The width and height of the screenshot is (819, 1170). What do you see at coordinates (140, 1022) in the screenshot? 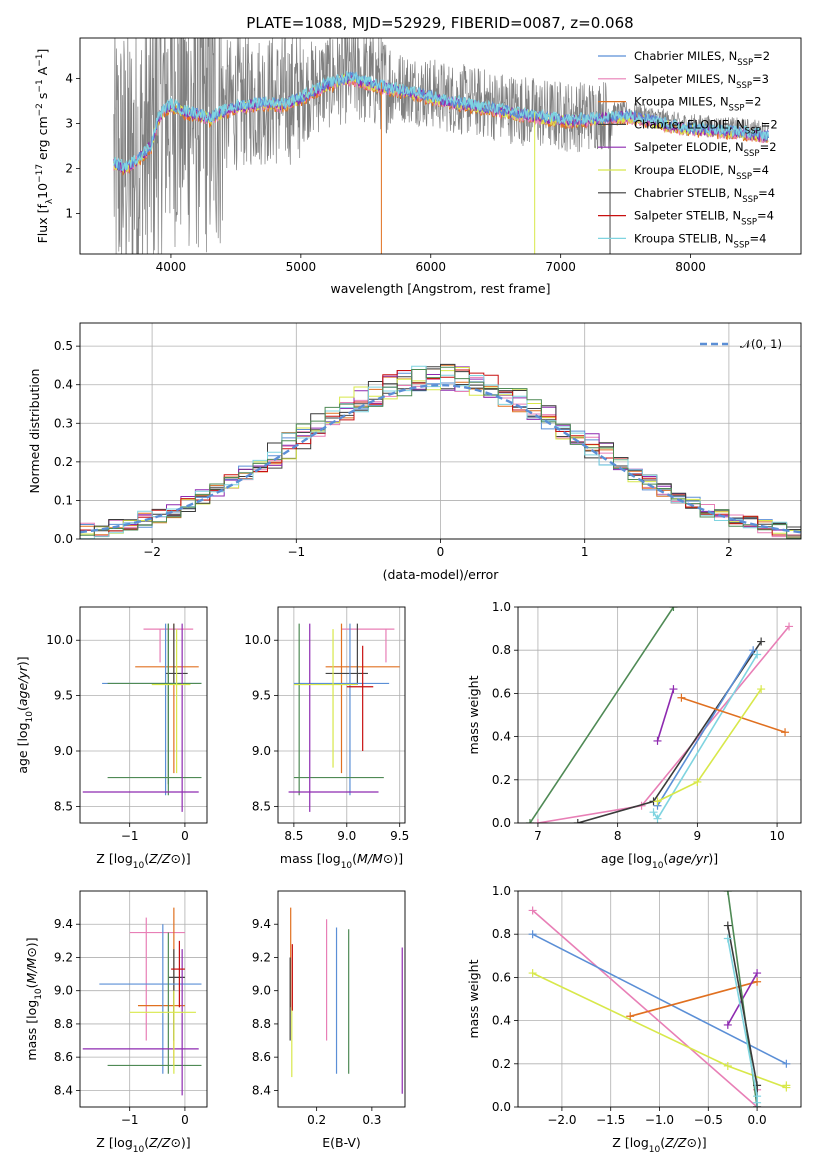
I see `mass_vs_Z-errorbar-point` at bounding box center [140, 1022].